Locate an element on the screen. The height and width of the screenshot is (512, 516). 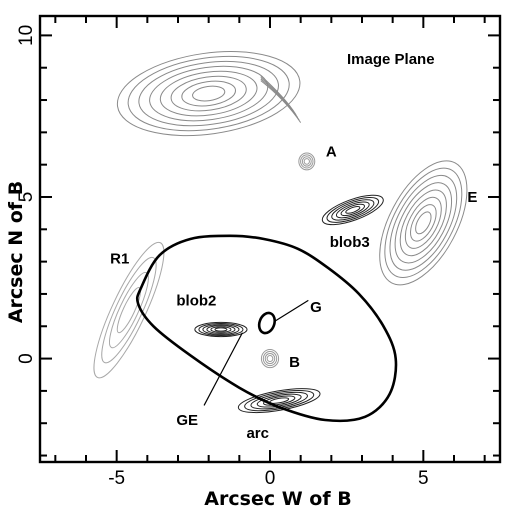
contour-source-blob2 is located at coordinates (221, 329).